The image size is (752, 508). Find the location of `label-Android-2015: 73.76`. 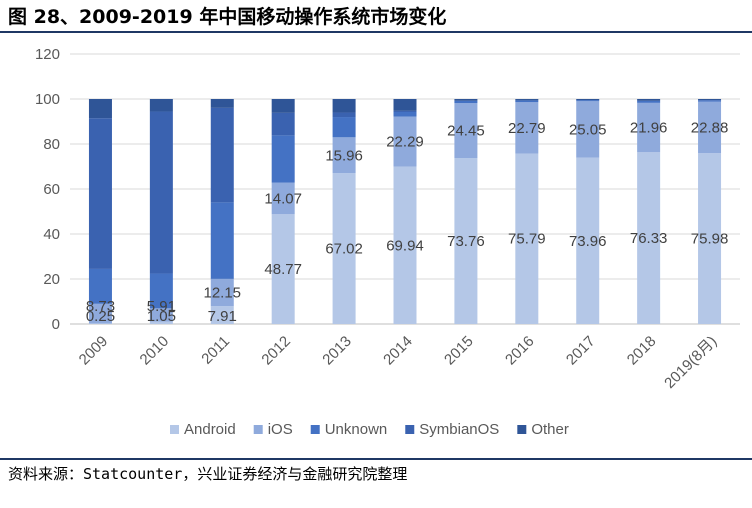

label-Android-2015: 73.76 is located at coordinates (466, 241).